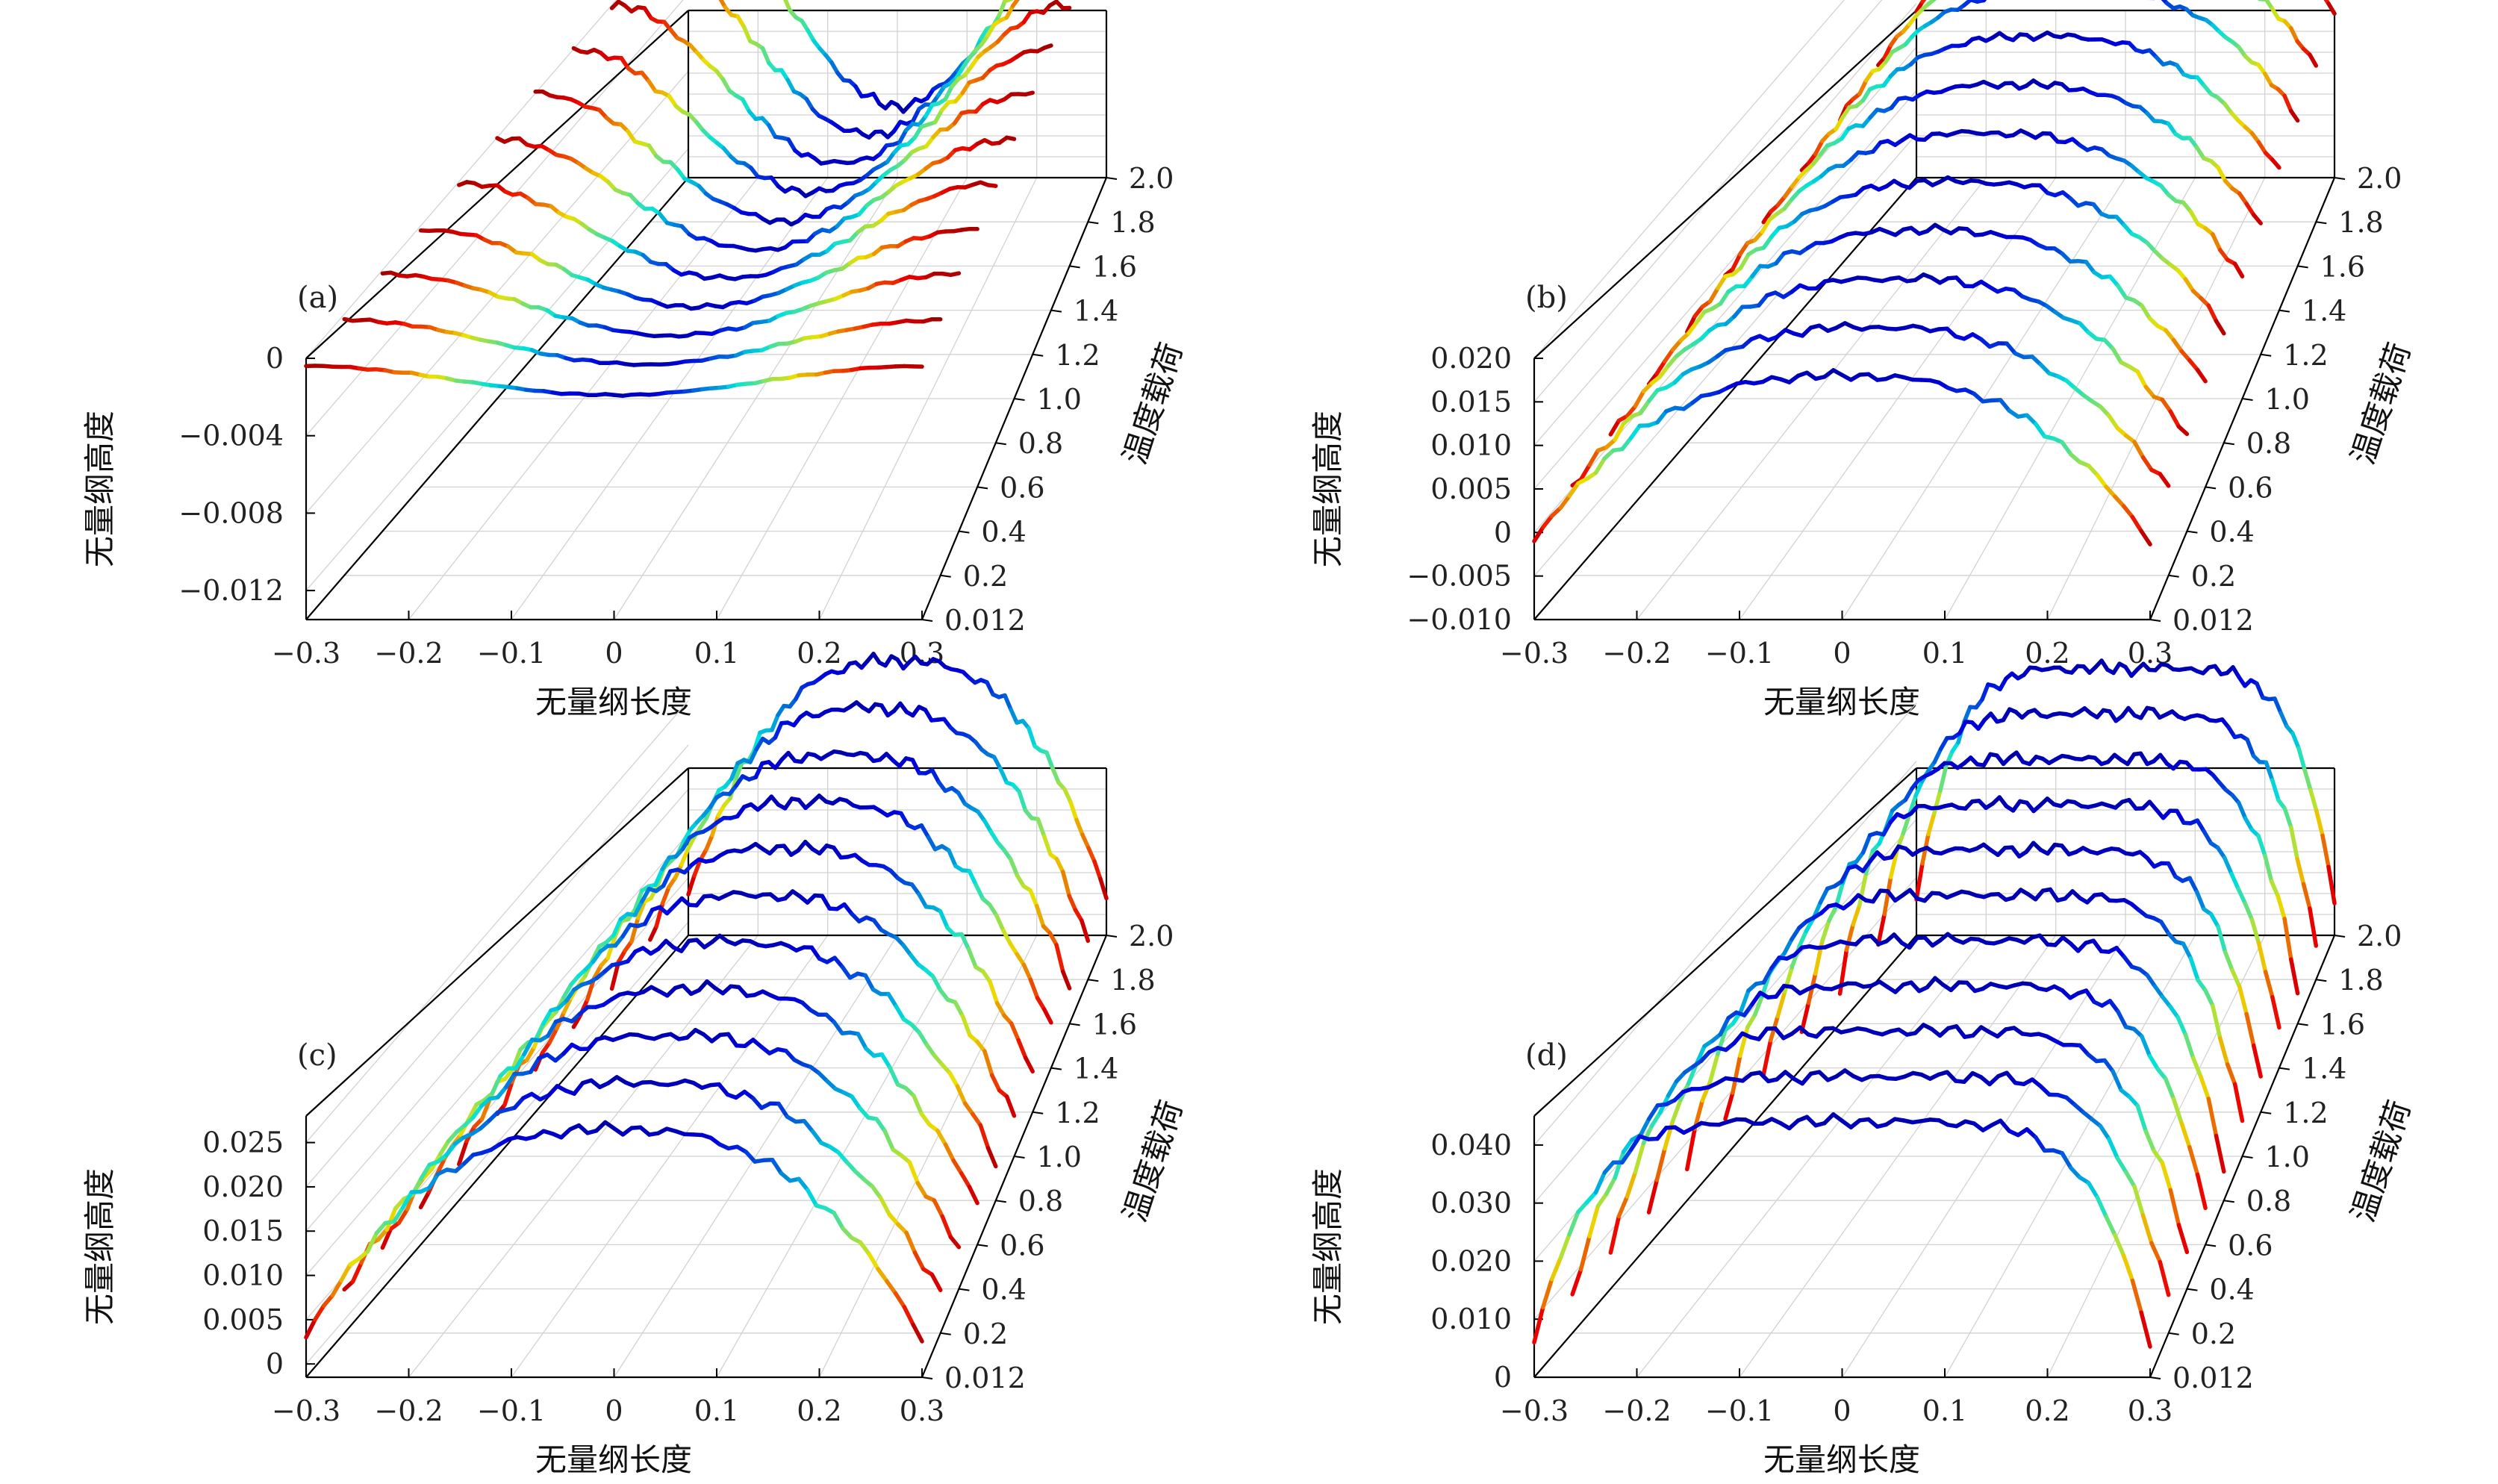 The width and height of the screenshot is (2498, 1484). What do you see at coordinates (1077, 355) in the screenshot?
I see `depth-tick-label: 1.2` at bounding box center [1077, 355].